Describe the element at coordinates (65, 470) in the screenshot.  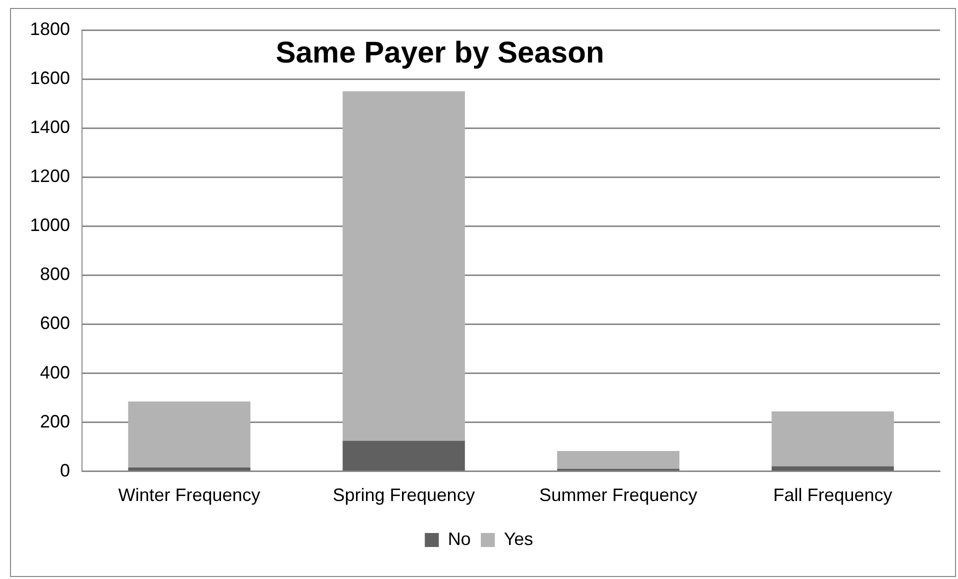
I see `y-tick-label: 0` at that location.